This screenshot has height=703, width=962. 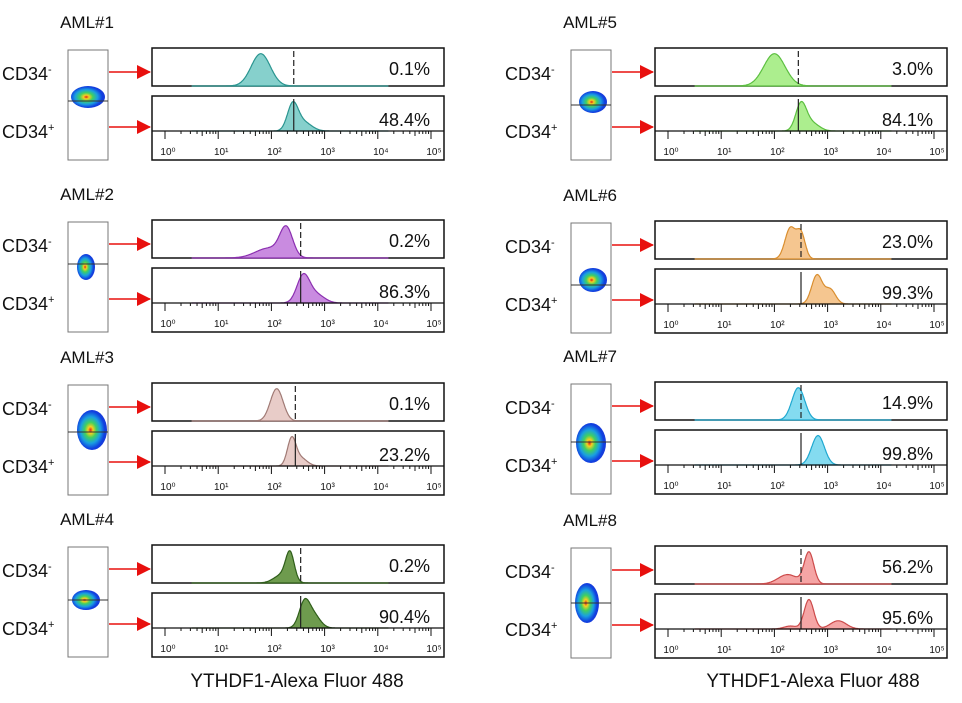 I want to click on percent-label: 14.9%, so click(x=907, y=403).